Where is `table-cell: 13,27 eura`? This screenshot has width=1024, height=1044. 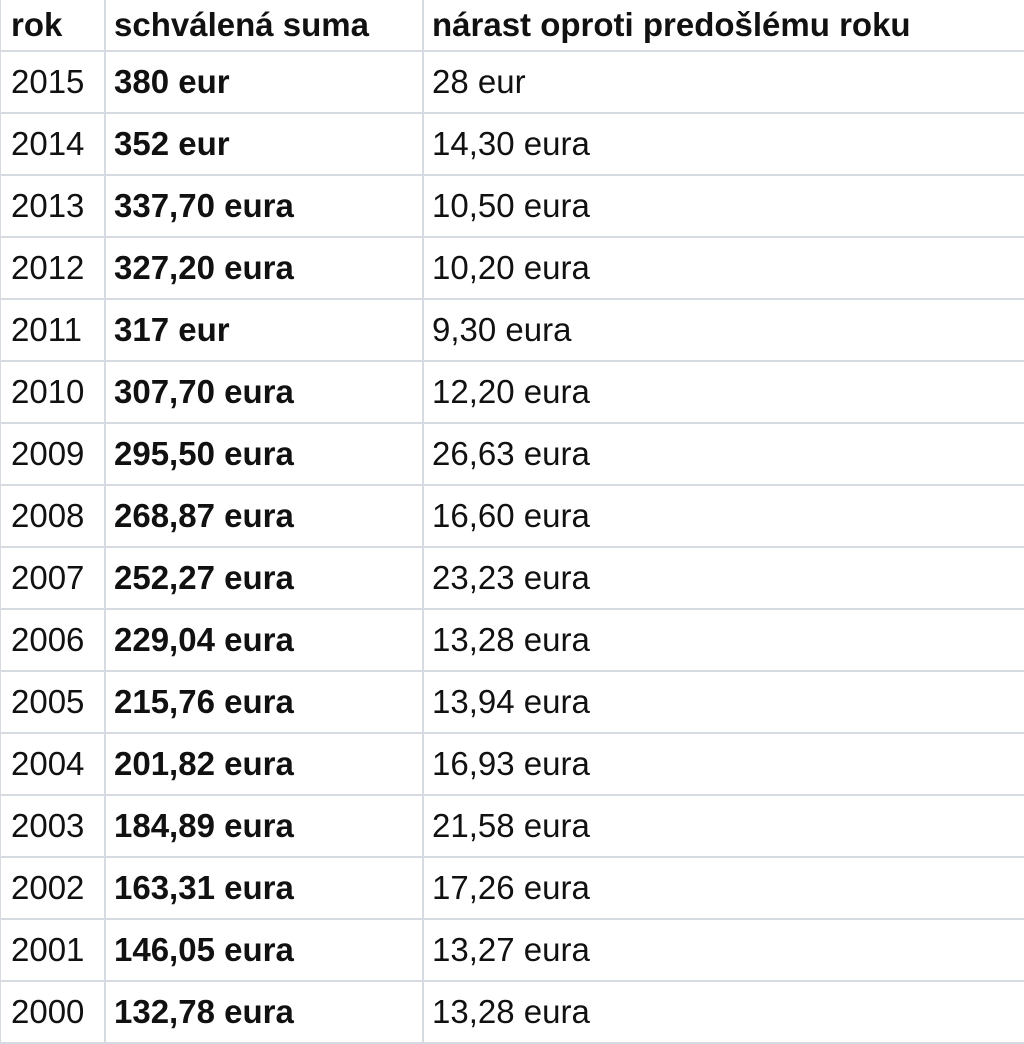
table-cell: 13,27 eura is located at coordinates (723, 950).